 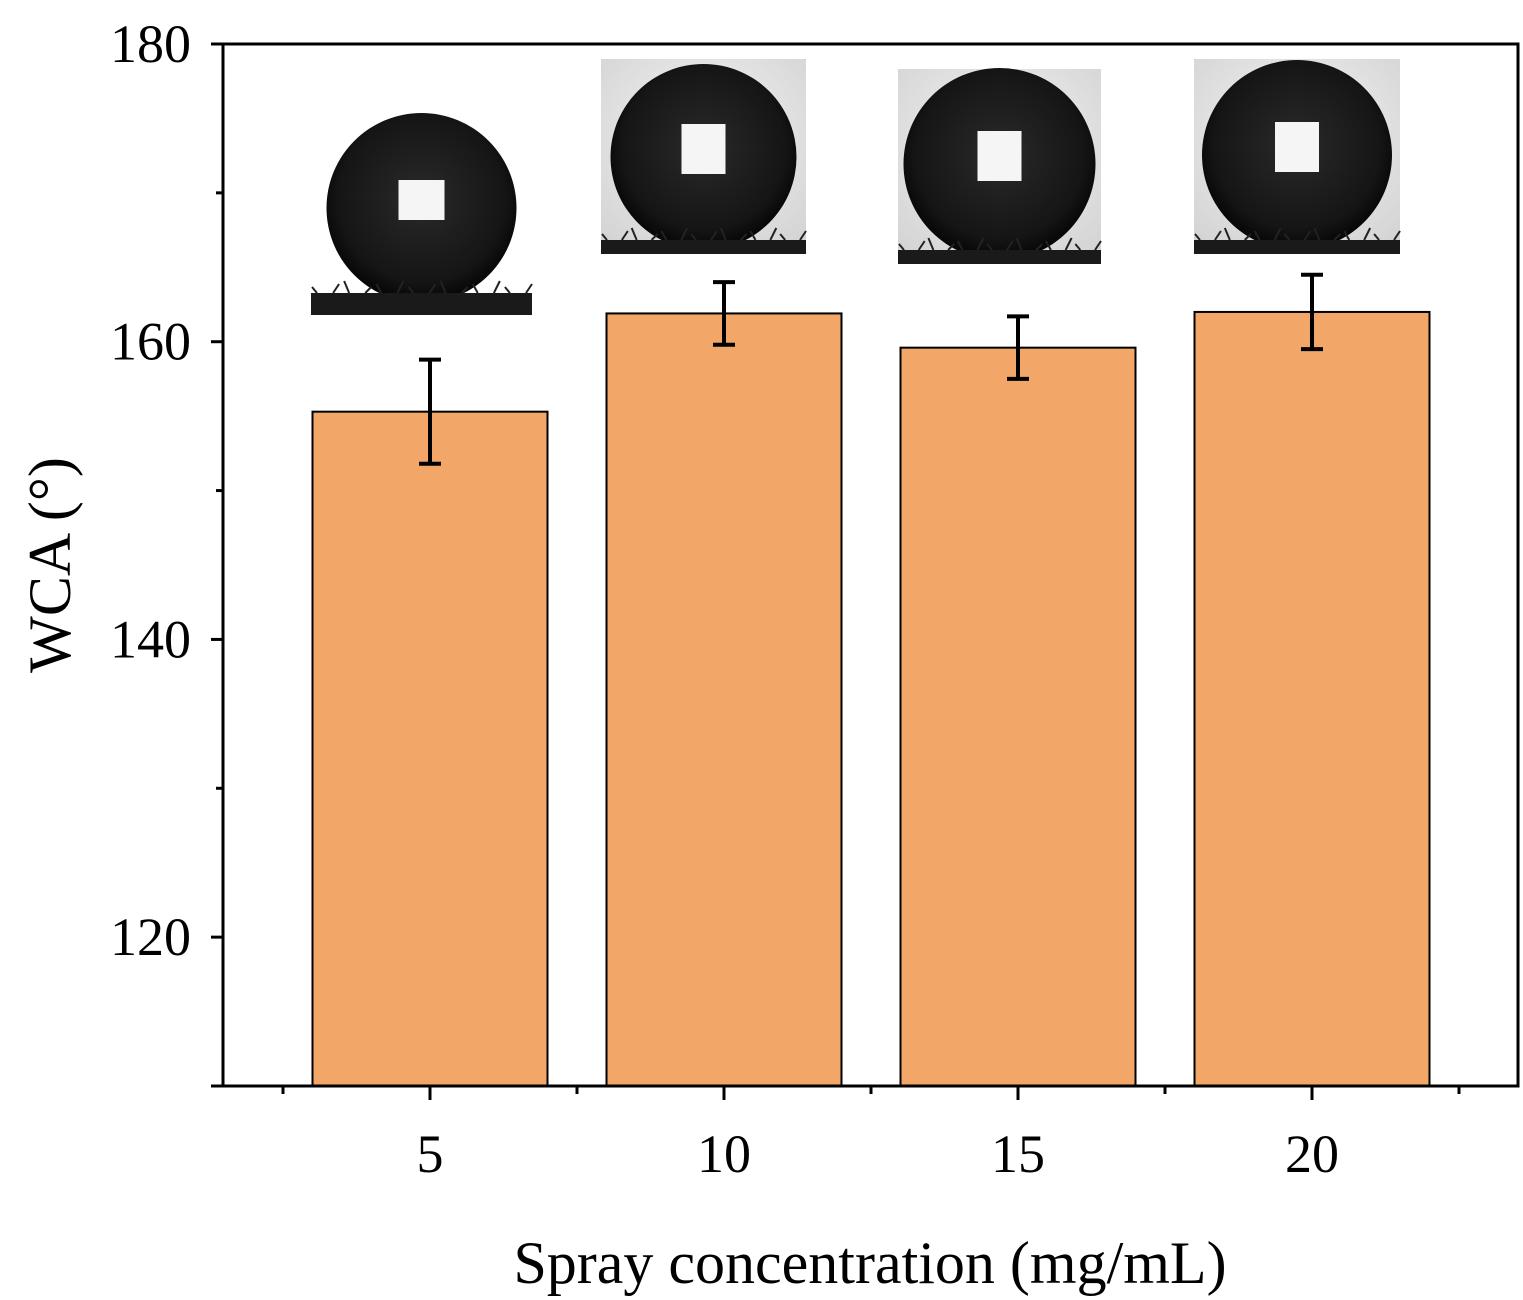 What do you see at coordinates (430, 1154) in the screenshot?
I see `x-tick-label: 5` at bounding box center [430, 1154].